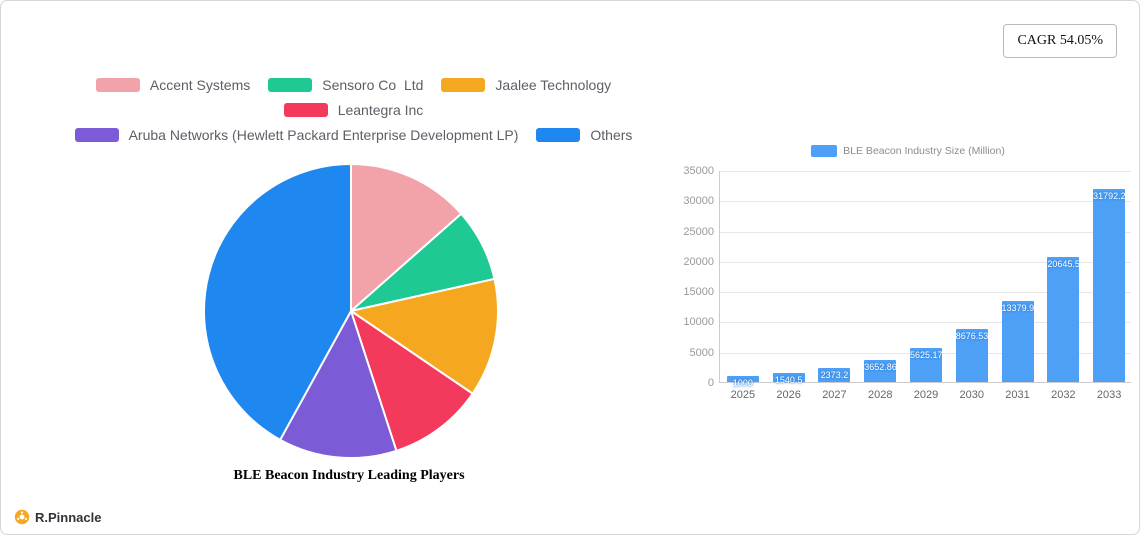 This screenshot has height=535, width=1140. What do you see at coordinates (880, 395) in the screenshot?
I see `x-axis-tick-label: 2028` at bounding box center [880, 395].